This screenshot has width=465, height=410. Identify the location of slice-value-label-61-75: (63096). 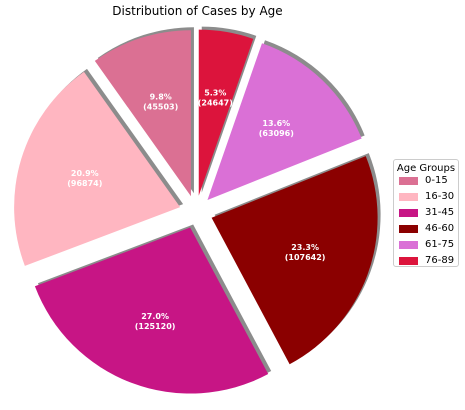
(276, 133).